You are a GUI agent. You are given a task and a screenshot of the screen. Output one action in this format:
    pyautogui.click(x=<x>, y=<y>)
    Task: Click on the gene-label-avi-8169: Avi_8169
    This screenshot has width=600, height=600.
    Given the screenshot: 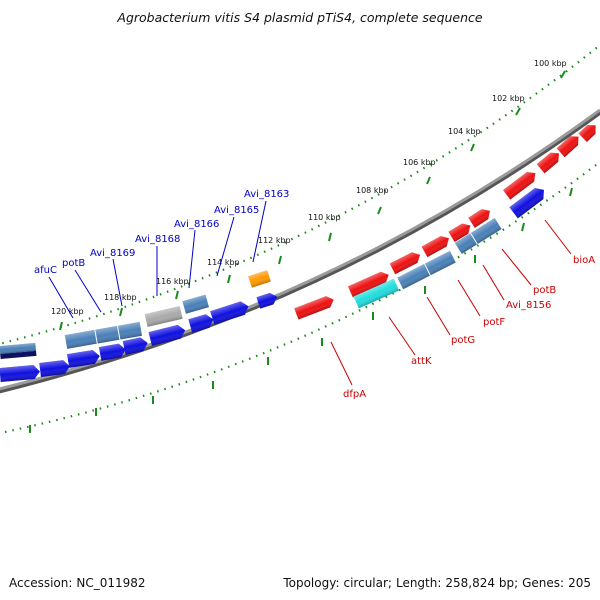 What is the action you would take?
    pyautogui.click(x=112, y=253)
    